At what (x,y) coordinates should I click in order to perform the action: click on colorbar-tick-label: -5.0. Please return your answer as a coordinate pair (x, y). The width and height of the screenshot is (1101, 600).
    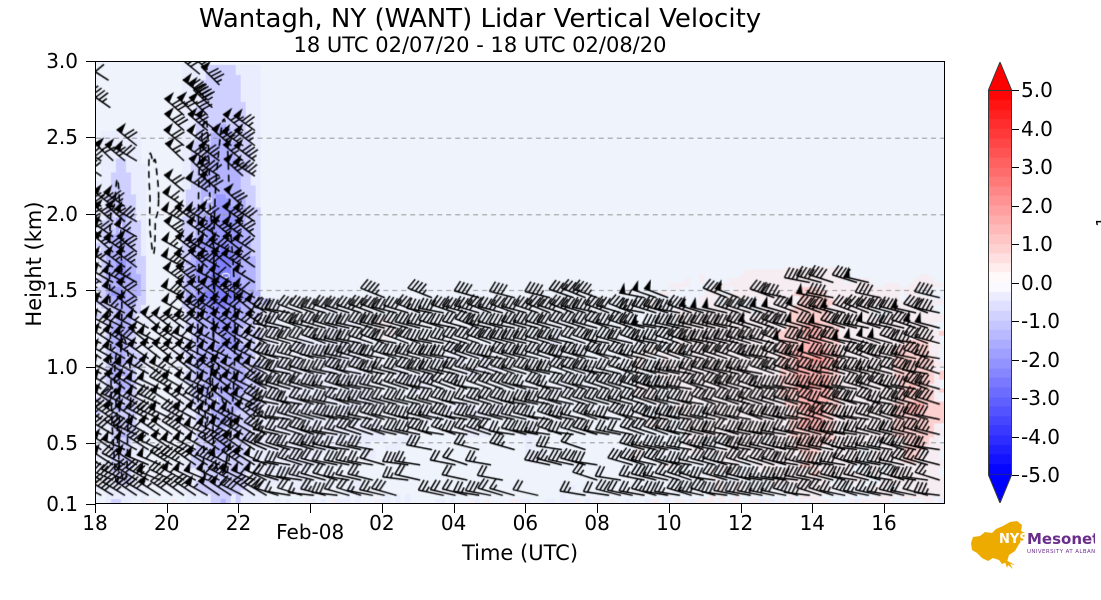
    Looking at the image, I should click on (1041, 475).